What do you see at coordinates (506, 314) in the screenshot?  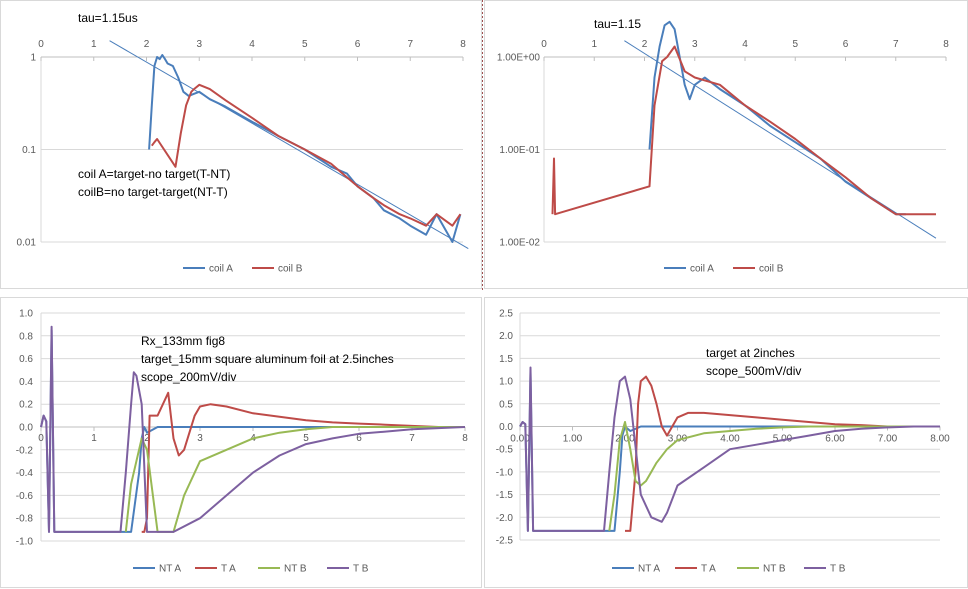 I see `y-tick-label: 2.5` at bounding box center [506, 314].